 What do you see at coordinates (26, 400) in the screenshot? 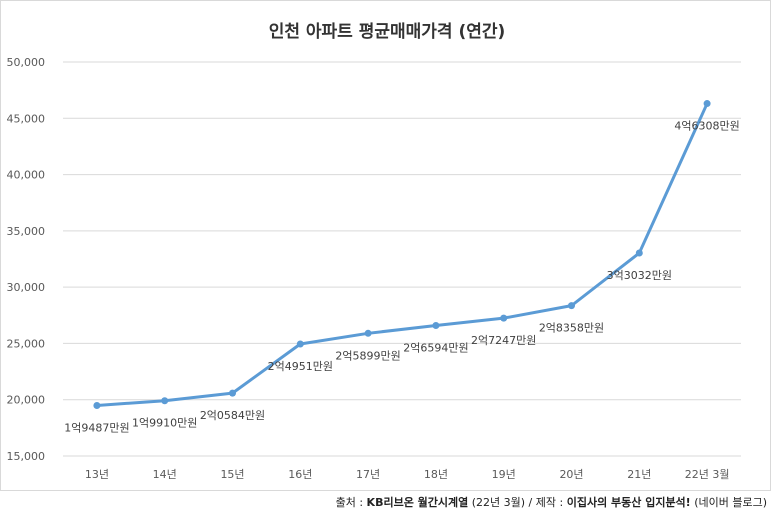
I see `y-tick-label: 20,000` at bounding box center [26, 400].